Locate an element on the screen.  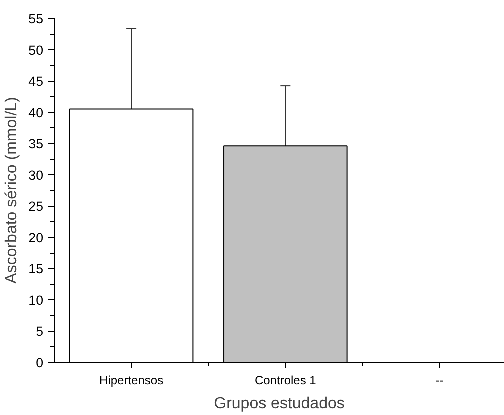
y-tick-label: 35 is located at coordinates (36, 144).